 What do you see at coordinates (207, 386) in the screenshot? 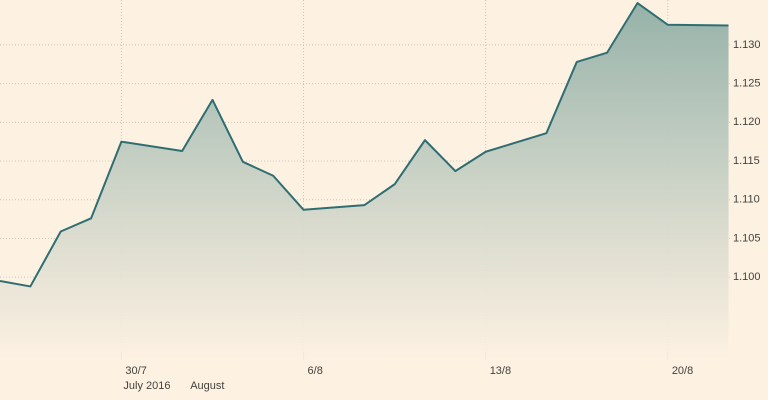
I see `period-label: August` at bounding box center [207, 386].